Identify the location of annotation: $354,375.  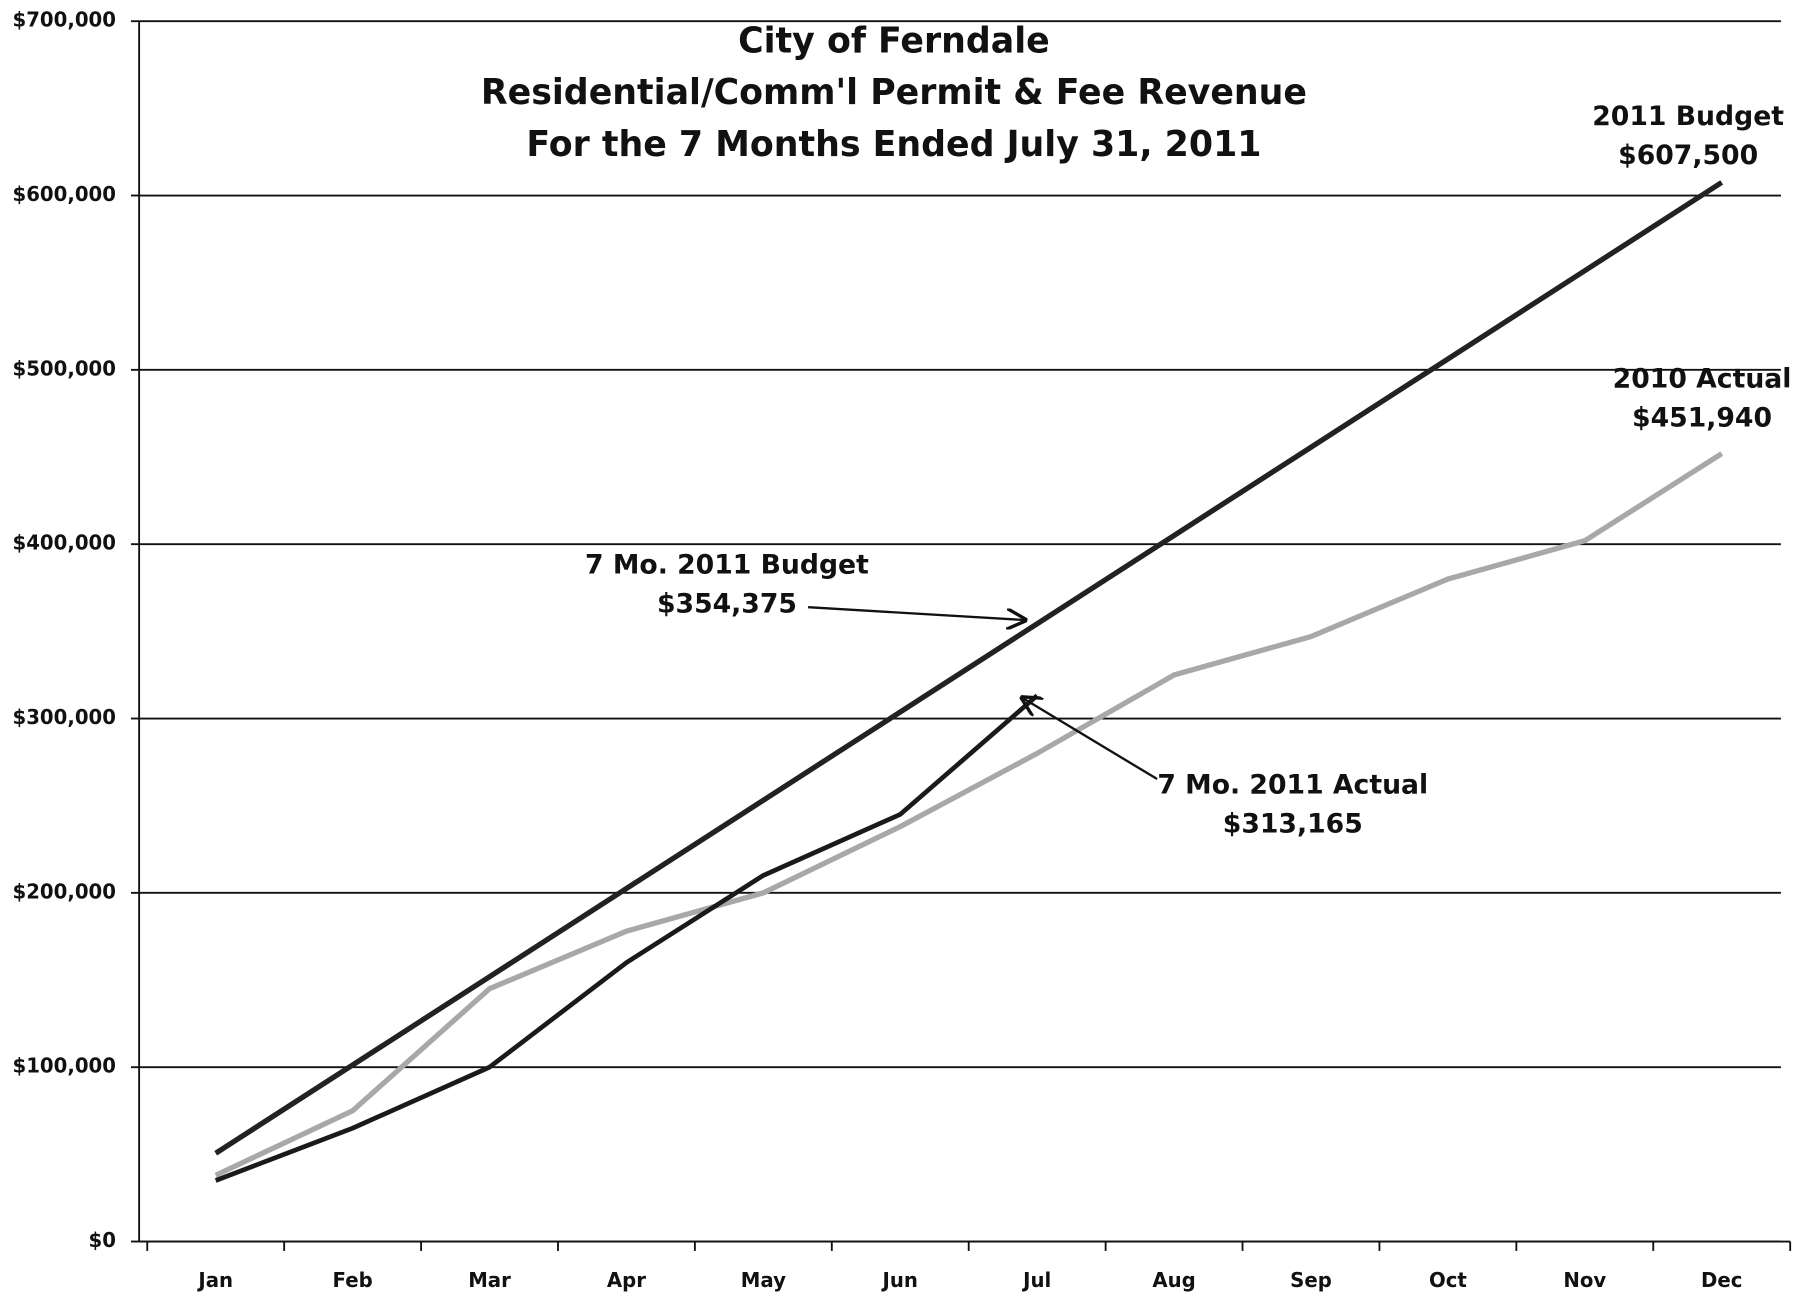
(727, 603).